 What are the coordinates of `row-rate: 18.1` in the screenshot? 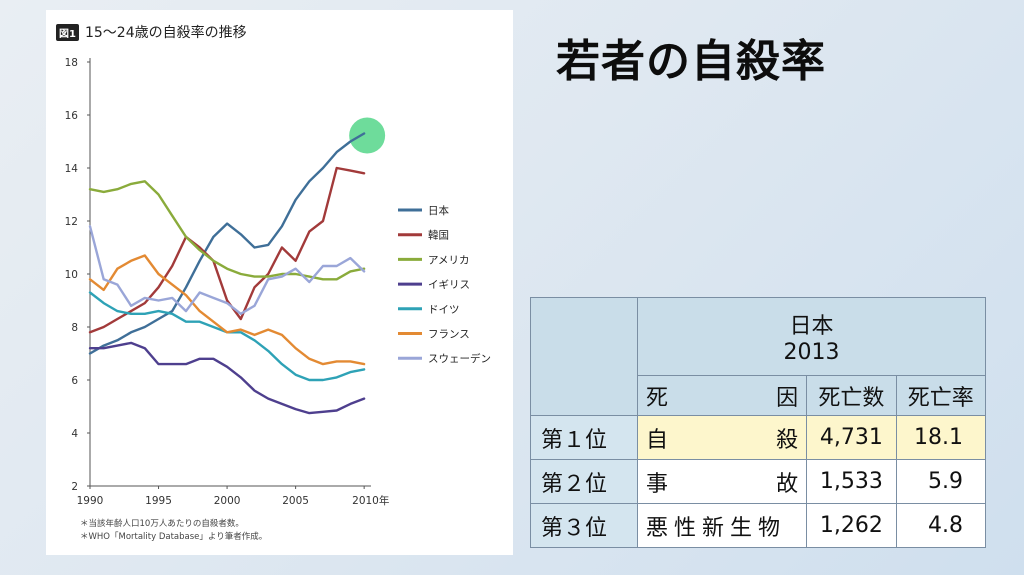 It's located at (941, 437).